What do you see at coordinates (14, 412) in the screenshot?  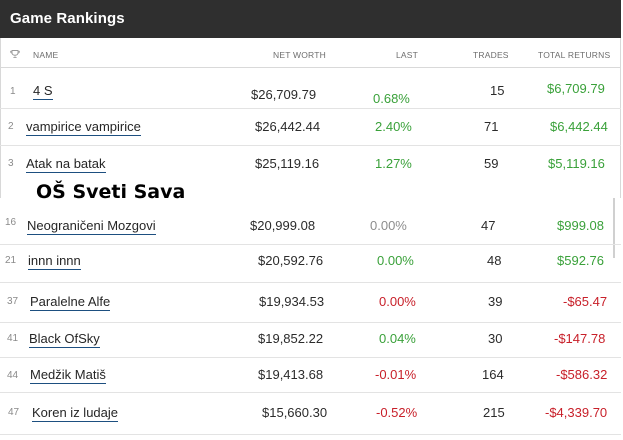 I see `row-rank: 47` at bounding box center [14, 412].